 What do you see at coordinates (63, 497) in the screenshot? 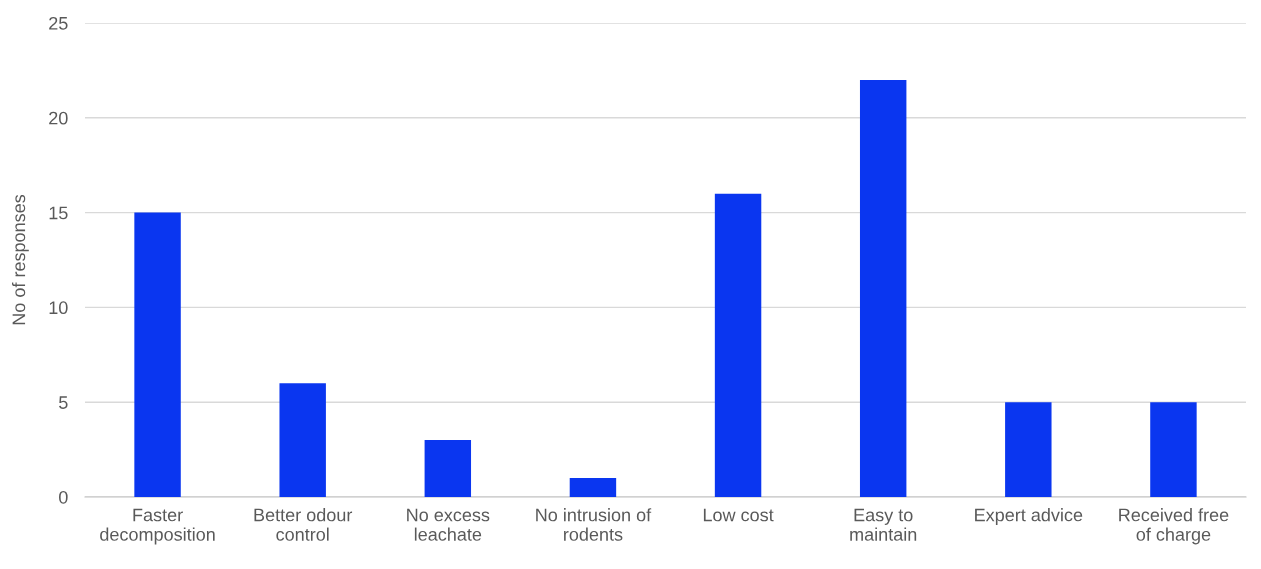
I see `y-tick-label: 0` at bounding box center [63, 497].